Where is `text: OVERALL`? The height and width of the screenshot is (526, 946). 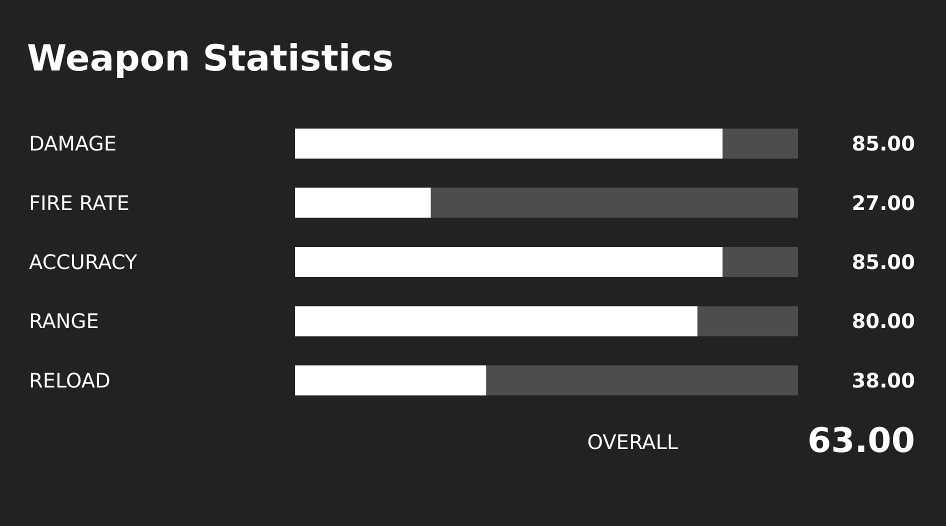 text: OVERALL is located at coordinates (633, 442).